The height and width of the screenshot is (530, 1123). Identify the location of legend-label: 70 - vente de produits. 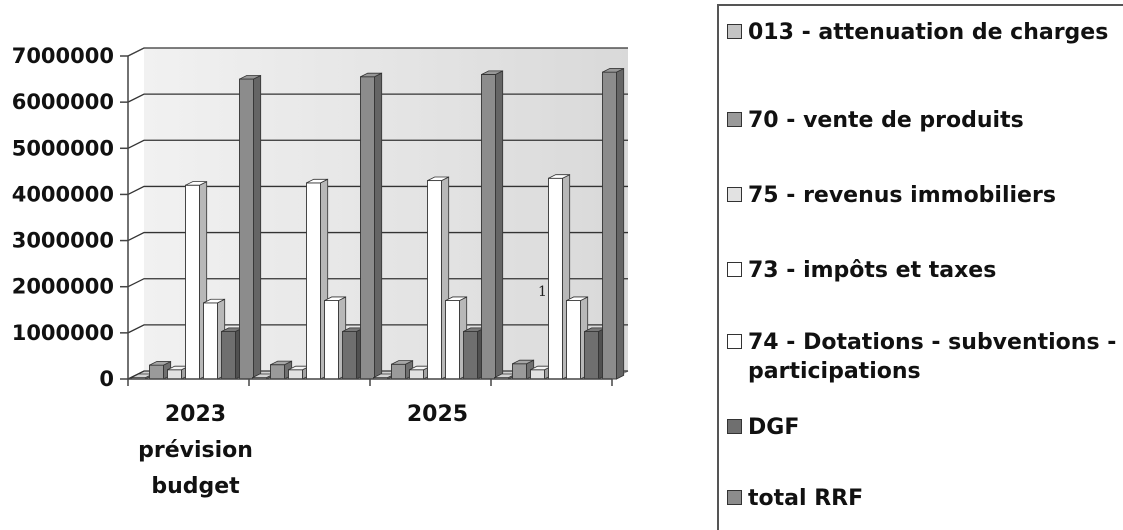
(886, 120).